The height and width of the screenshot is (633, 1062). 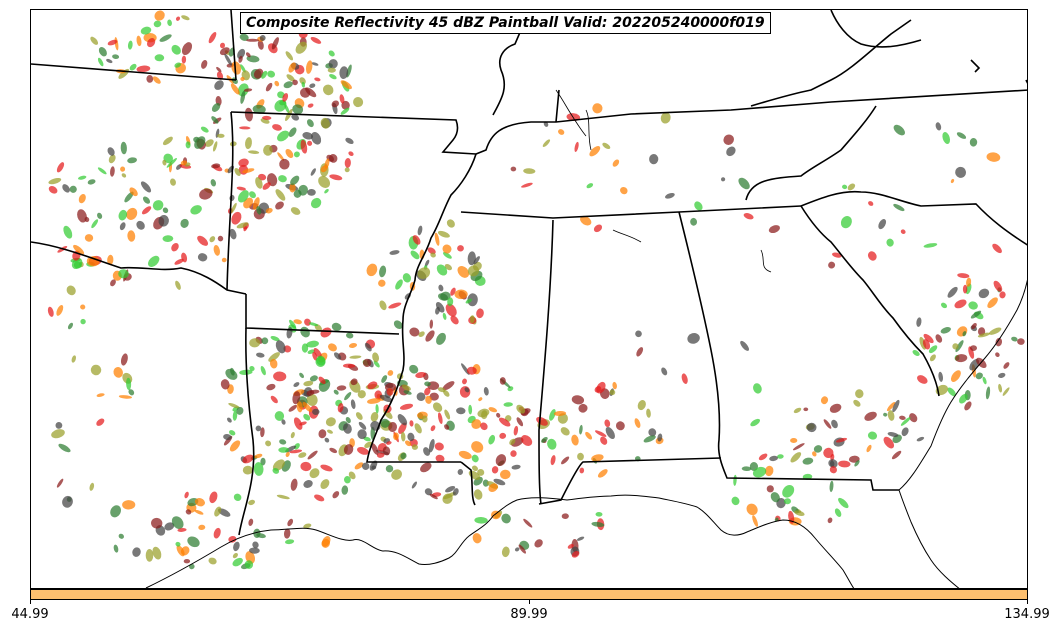 What do you see at coordinates (663, 181) in the screenshot?
I see `rivers` at bounding box center [663, 181].